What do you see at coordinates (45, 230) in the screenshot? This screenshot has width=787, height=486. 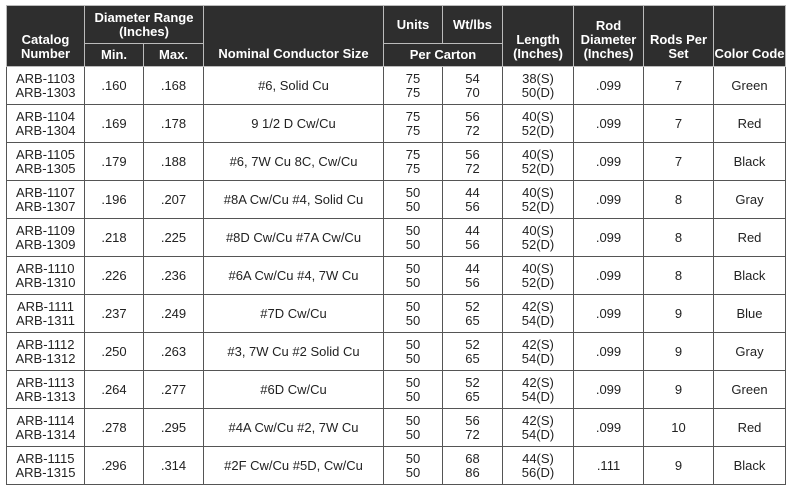 I see `catalog-cell-line: ARB-1109` at bounding box center [45, 230].